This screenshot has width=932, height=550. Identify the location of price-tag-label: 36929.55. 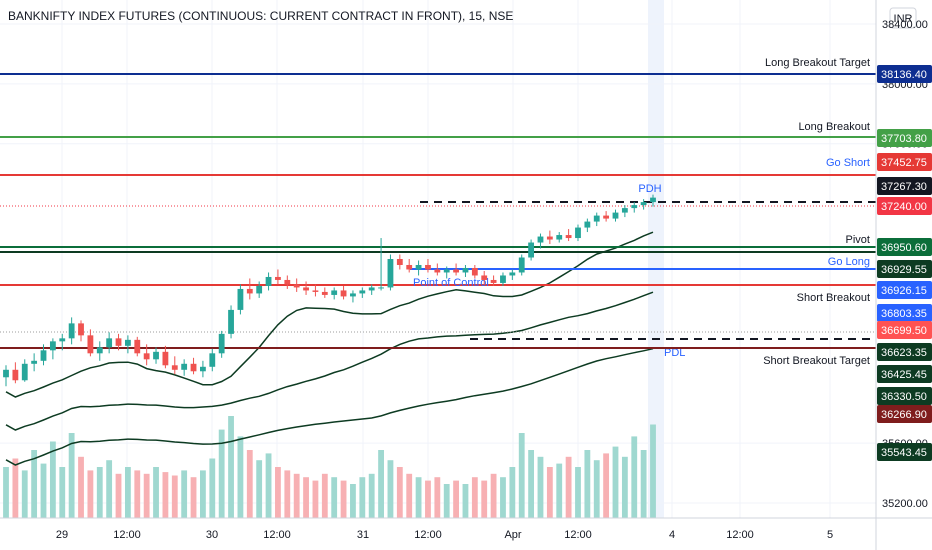
(904, 270).